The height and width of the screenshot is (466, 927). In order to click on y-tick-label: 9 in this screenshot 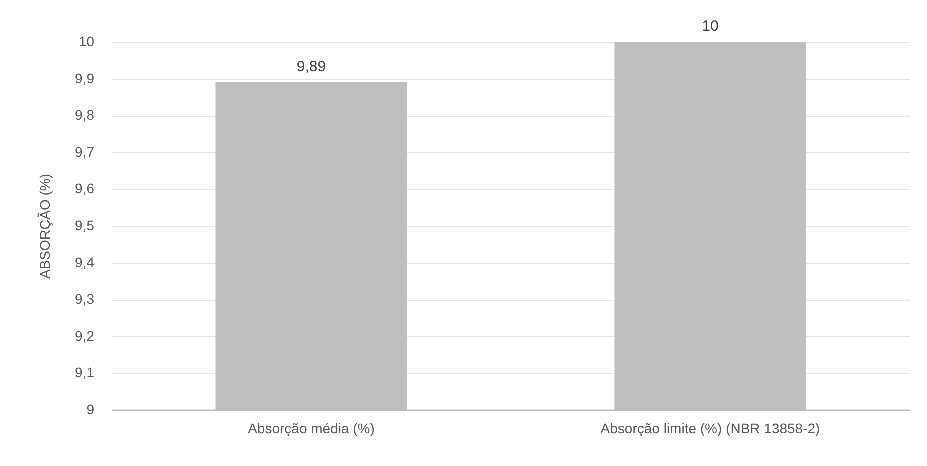, I will do `click(90, 410)`.